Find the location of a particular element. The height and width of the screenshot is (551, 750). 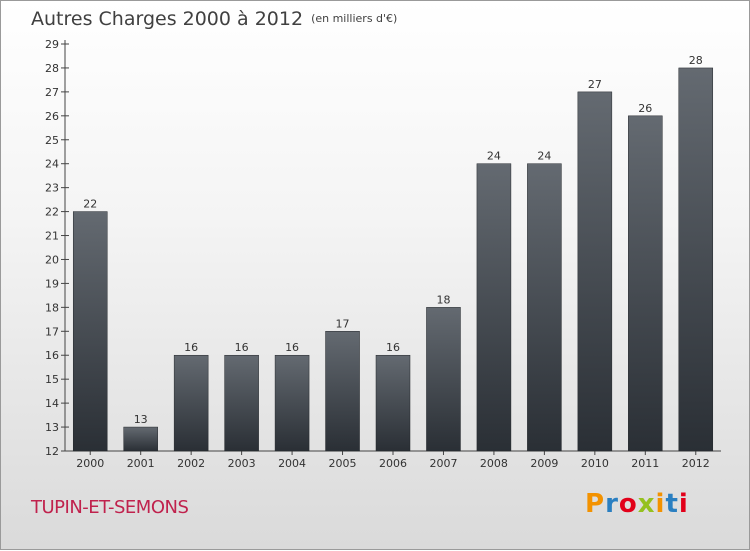

y-tick-label: 24 is located at coordinates (52, 164).